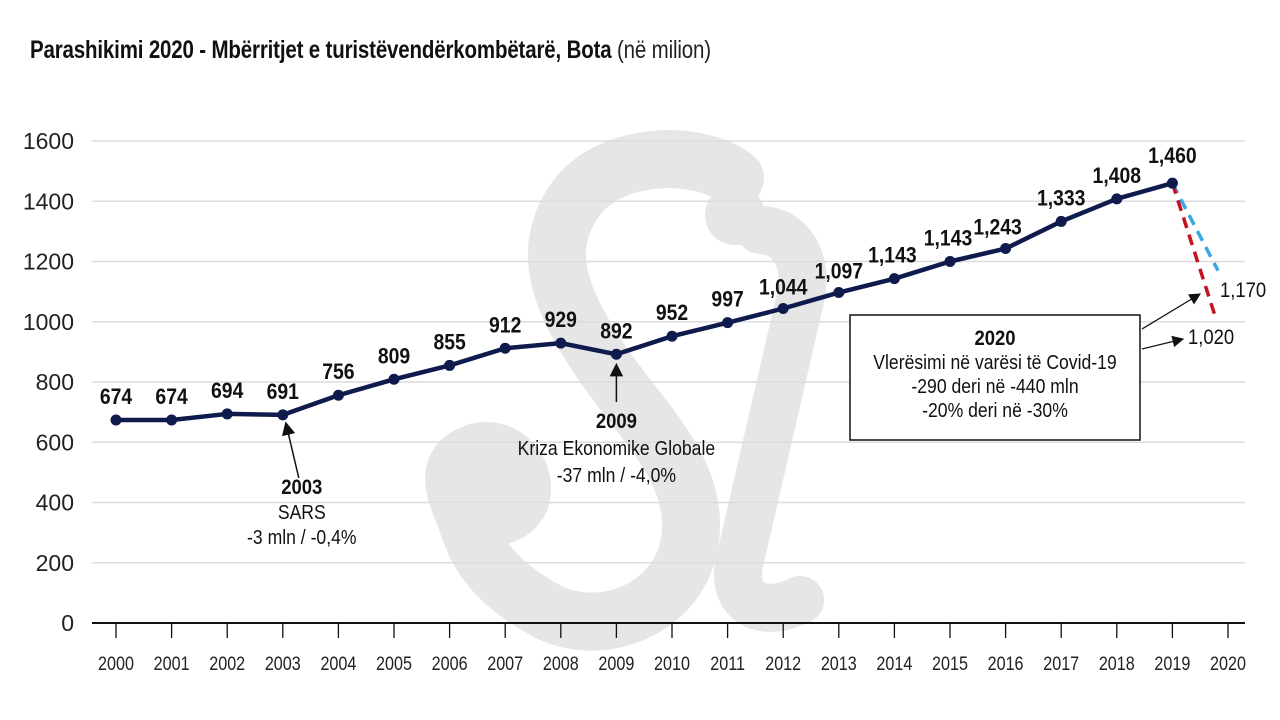  I want to click on data-label: 694, so click(227, 391).